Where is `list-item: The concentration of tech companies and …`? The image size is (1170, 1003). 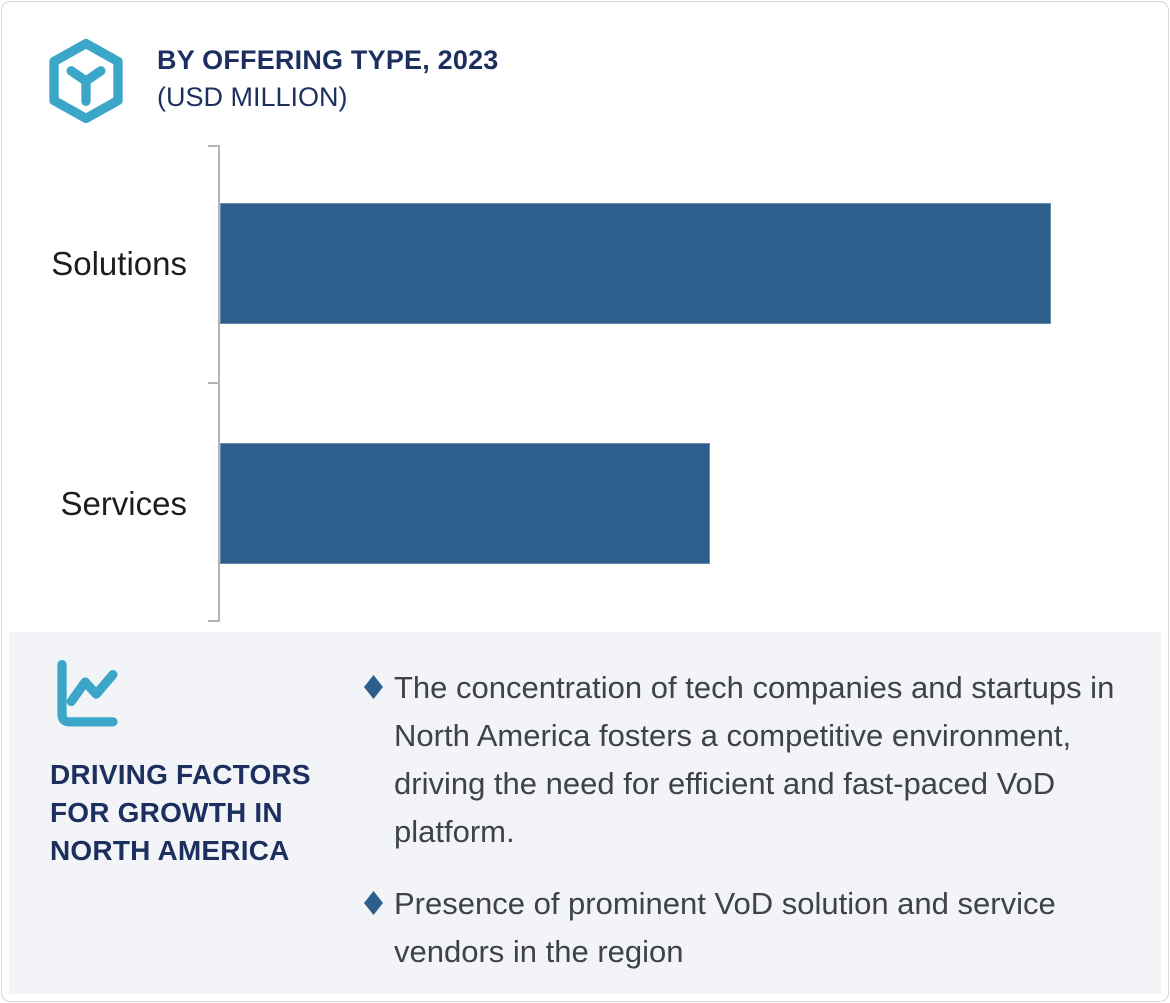 list-item: The concentration of tech companies and … is located at coordinates (751, 760).